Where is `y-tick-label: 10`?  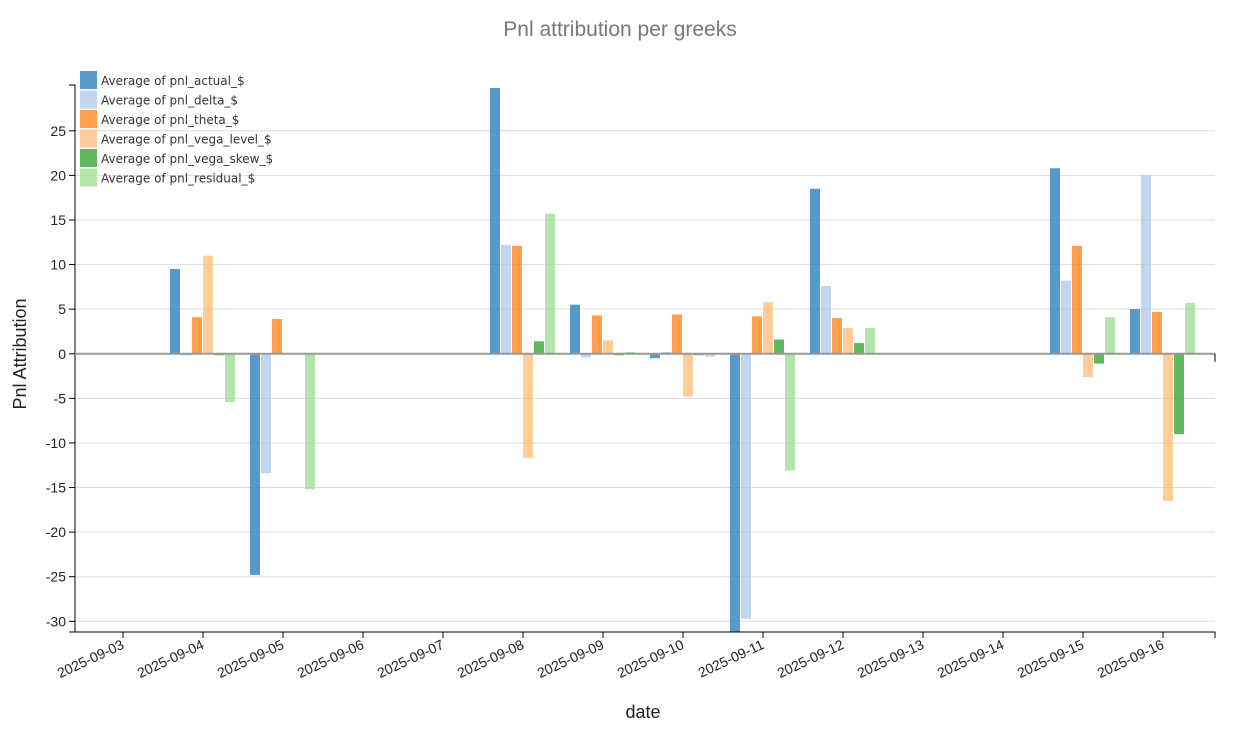 y-tick-label: 10 is located at coordinates (58, 265).